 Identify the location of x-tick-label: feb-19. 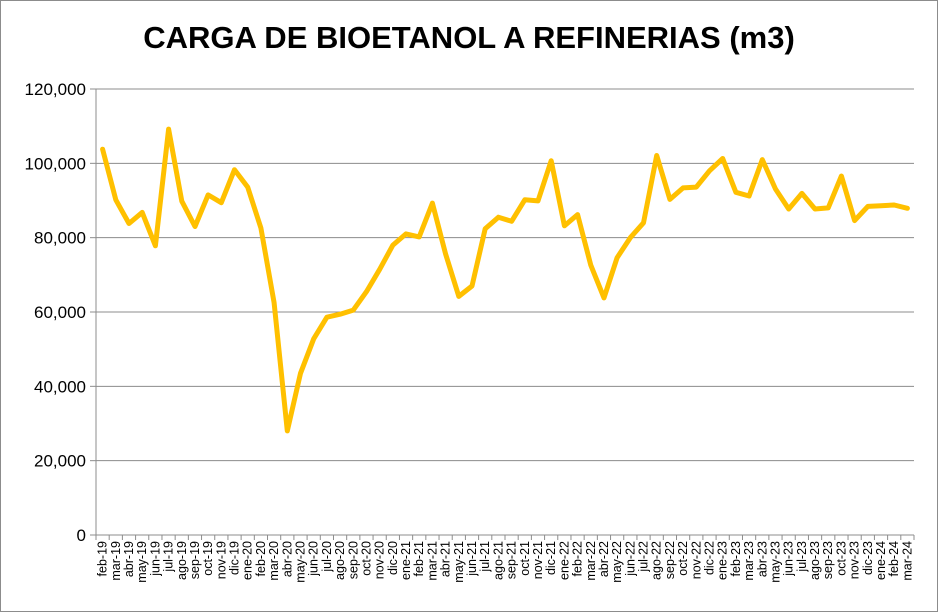
(103, 558).